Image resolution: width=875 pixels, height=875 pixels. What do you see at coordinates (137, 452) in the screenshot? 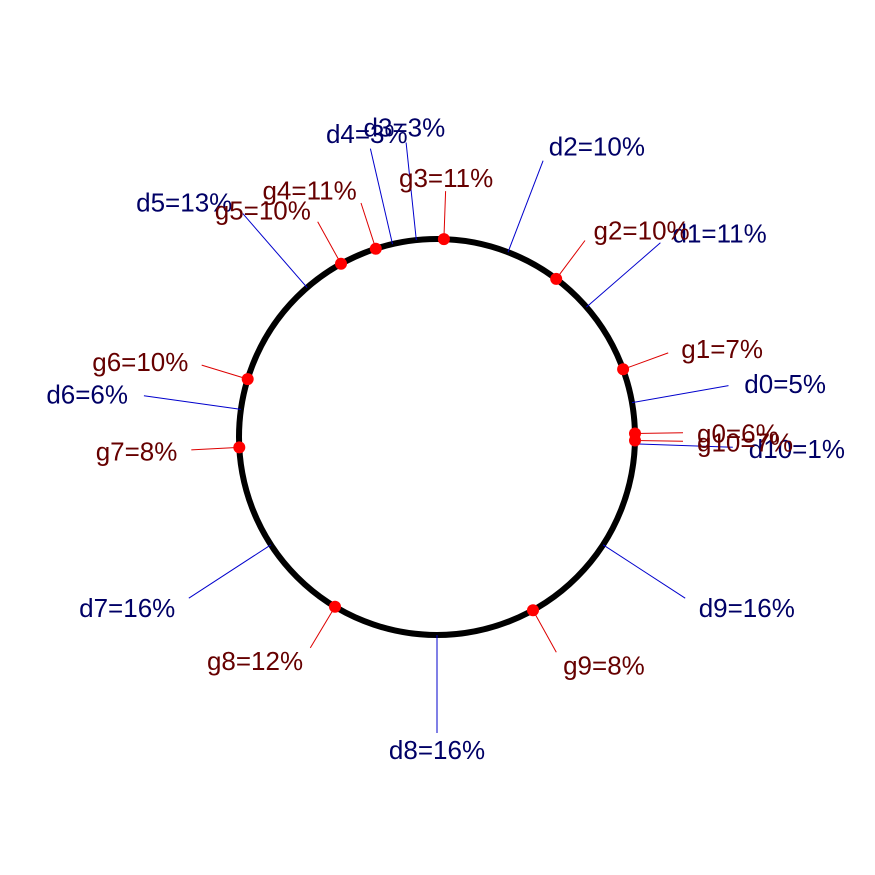
I see `g-data-label: g7=8%` at bounding box center [137, 452].